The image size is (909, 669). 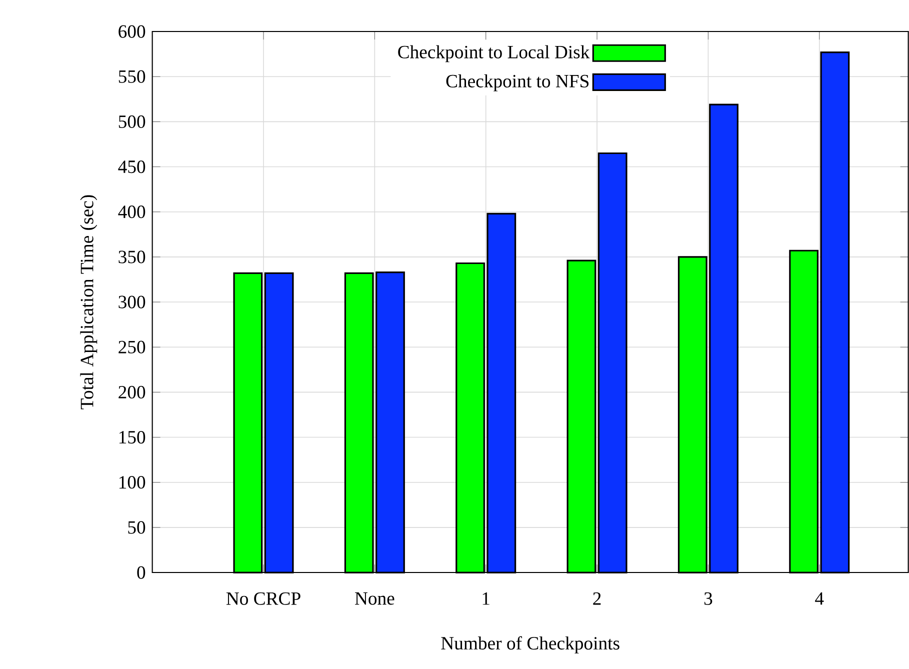 What do you see at coordinates (89, 302) in the screenshot?
I see `y-axis-title: Total Application Time (sec)` at bounding box center [89, 302].